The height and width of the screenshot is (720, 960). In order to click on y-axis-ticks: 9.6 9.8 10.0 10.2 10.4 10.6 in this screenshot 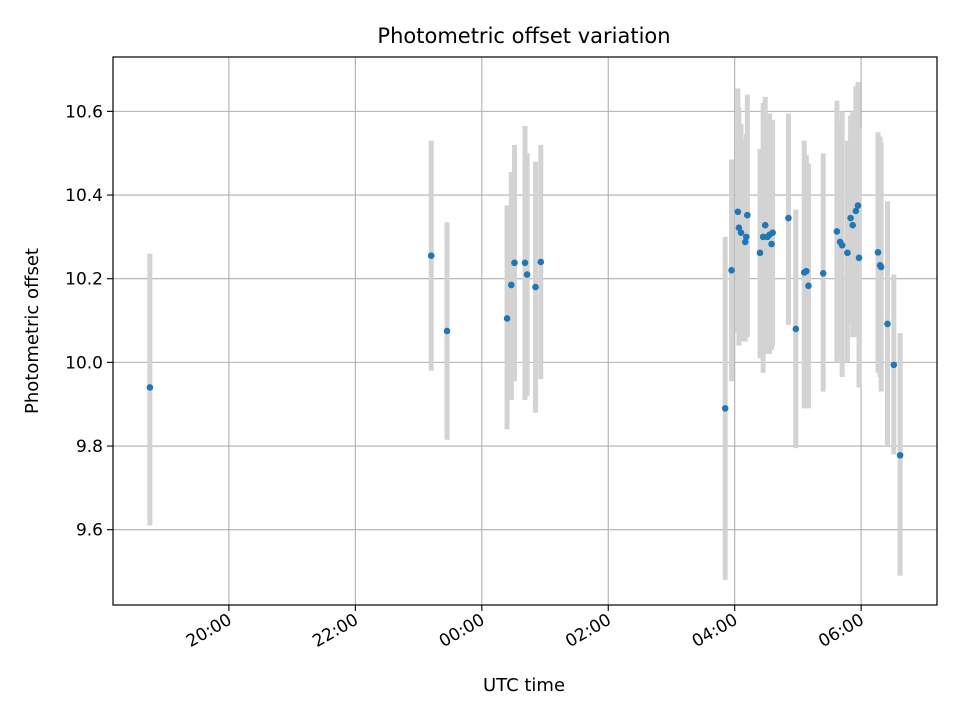, I will do `click(89, 321)`.